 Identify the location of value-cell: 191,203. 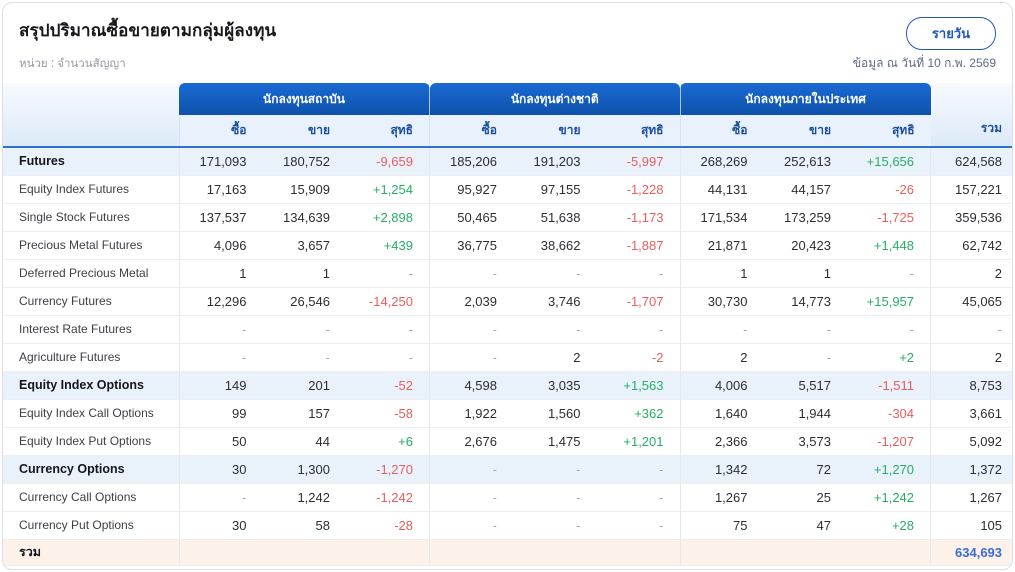
(555, 161).